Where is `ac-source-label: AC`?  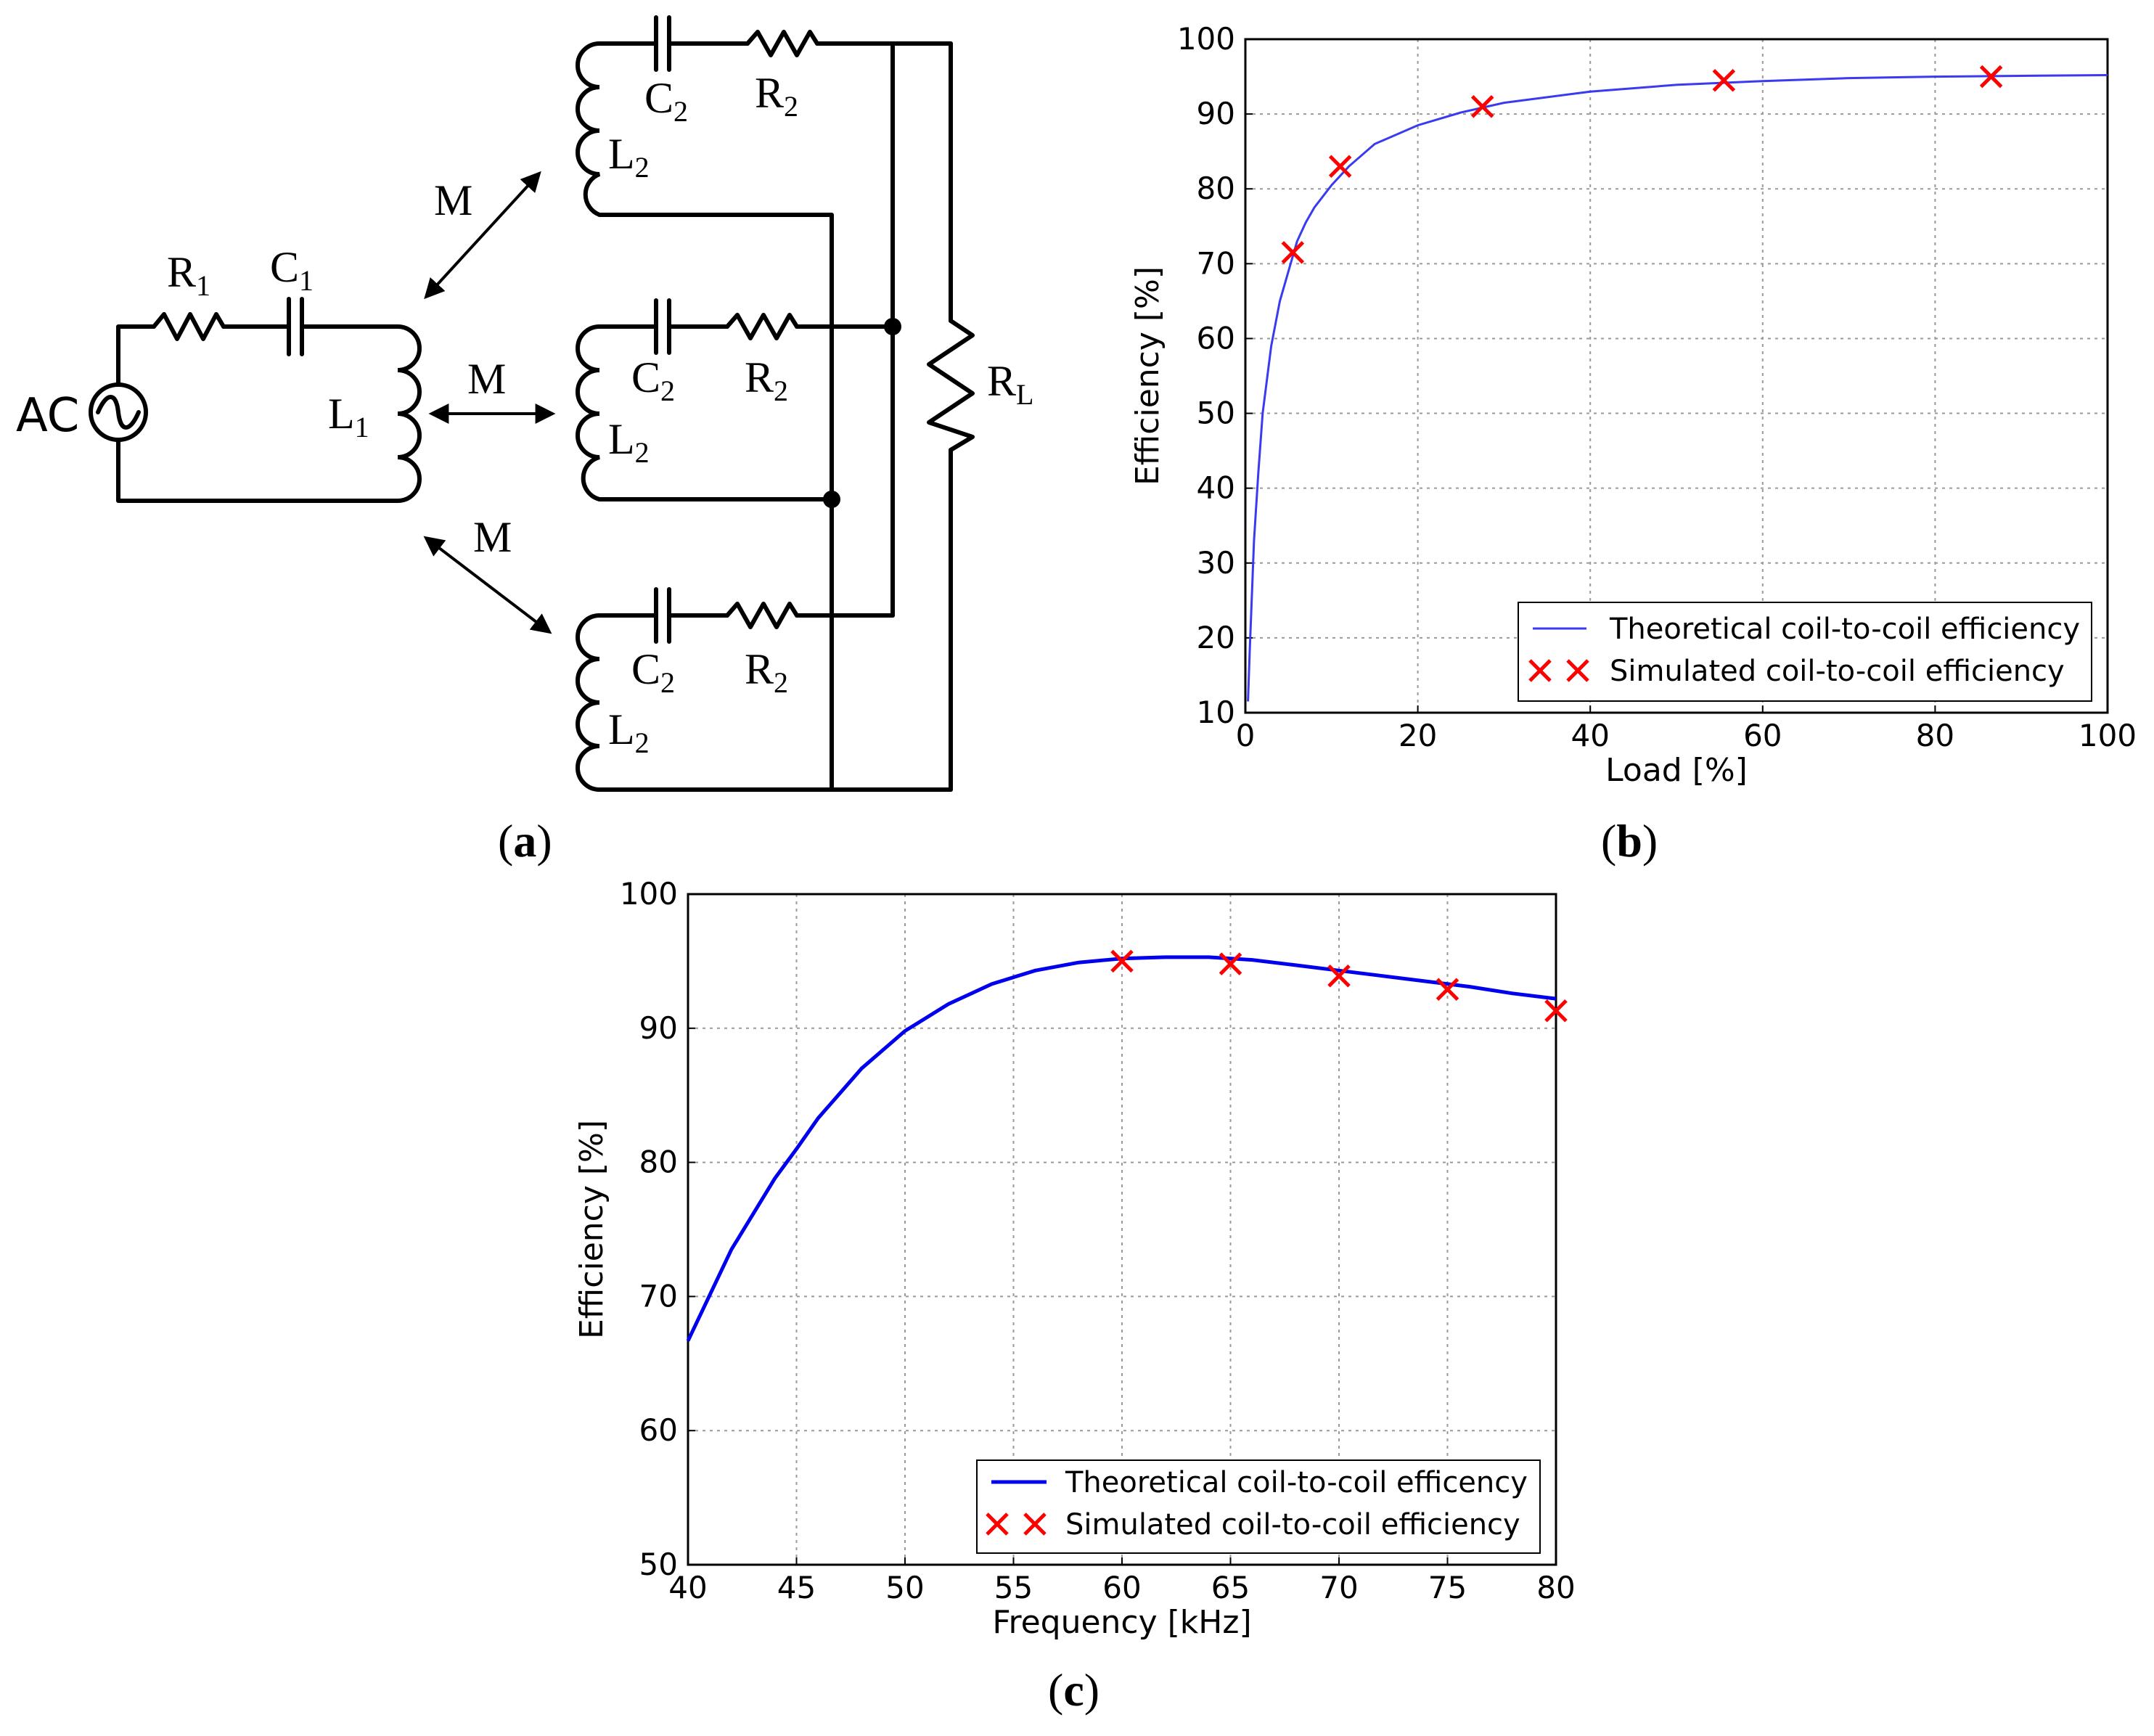 ac-source-label: AC is located at coordinates (47, 416).